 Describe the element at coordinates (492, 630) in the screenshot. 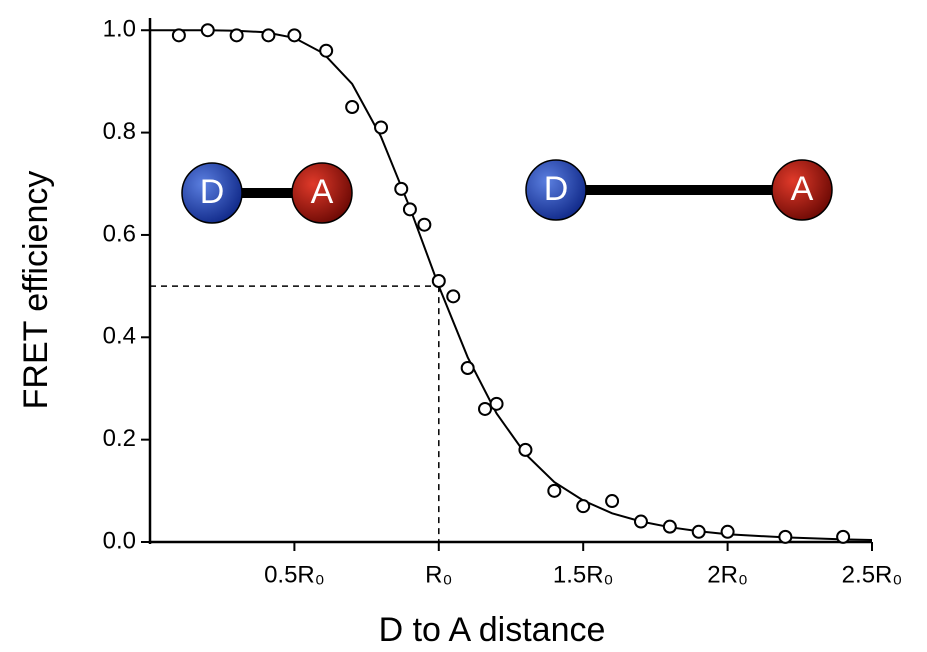

I see `x-axis-title: D to A distance` at that location.